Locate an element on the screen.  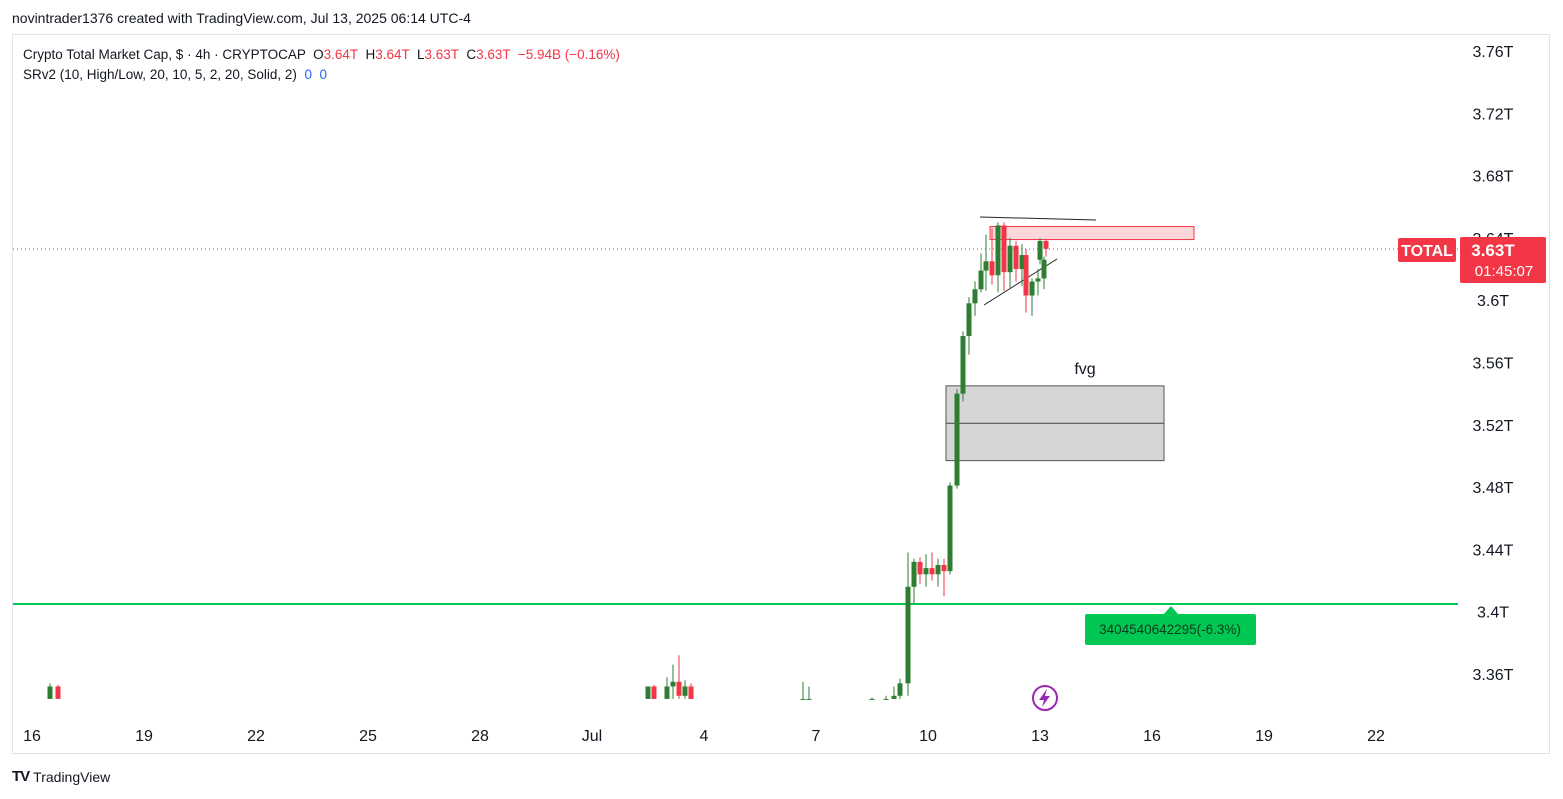
last-price-badge is located at coordinates (1503, 260).